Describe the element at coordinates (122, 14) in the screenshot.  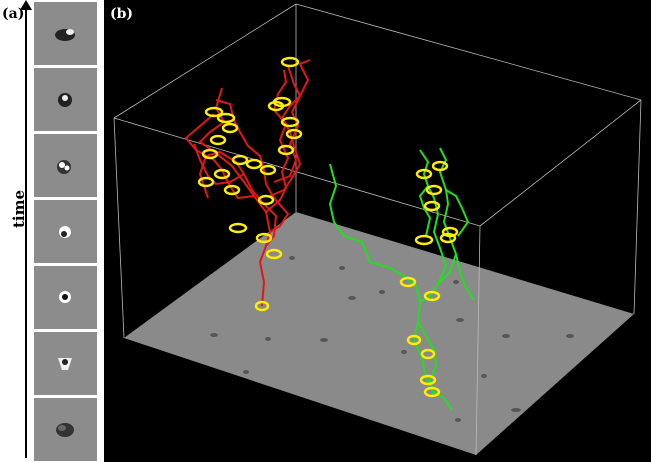
I see `panel-b-label: (b)` at that location.